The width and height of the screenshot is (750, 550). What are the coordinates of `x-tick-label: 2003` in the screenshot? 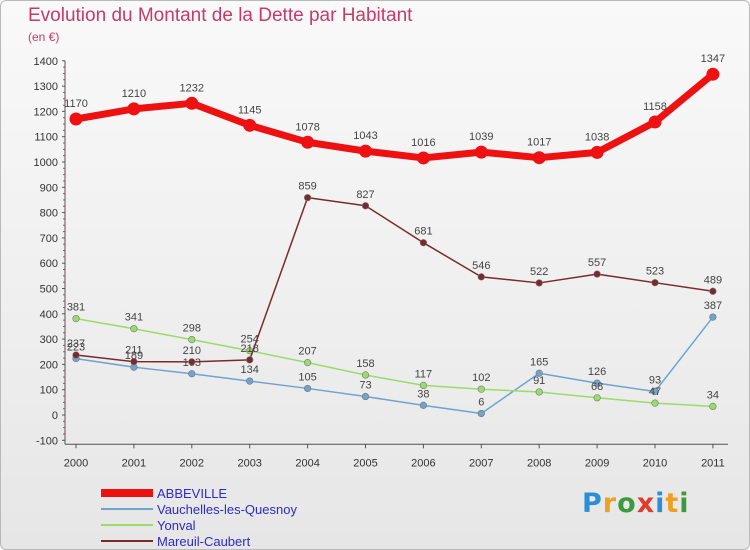 It's located at (249, 463).